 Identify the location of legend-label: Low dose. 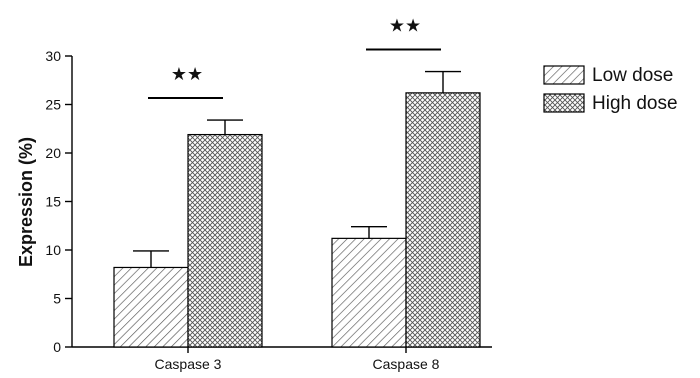
(632, 75).